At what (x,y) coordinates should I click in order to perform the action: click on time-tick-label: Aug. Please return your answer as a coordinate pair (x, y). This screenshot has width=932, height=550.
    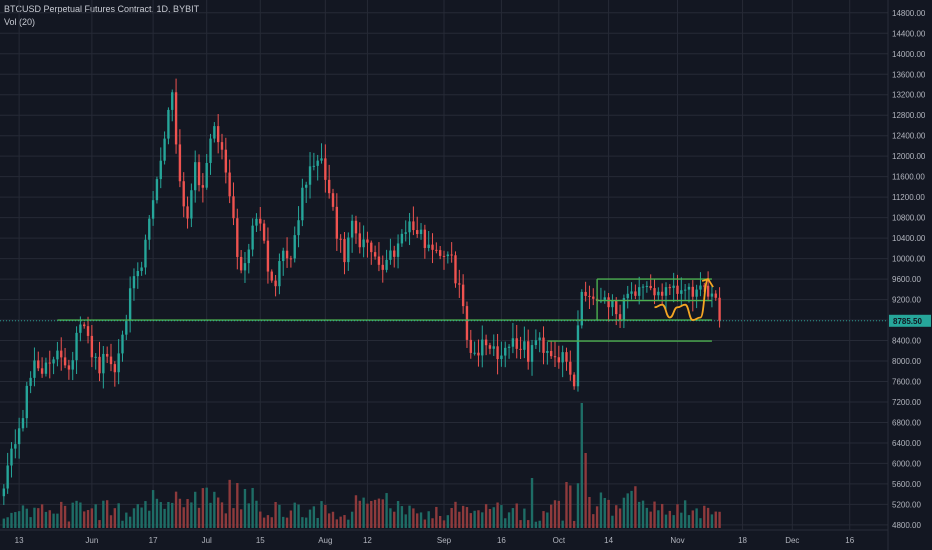
    Looking at the image, I should click on (325, 540).